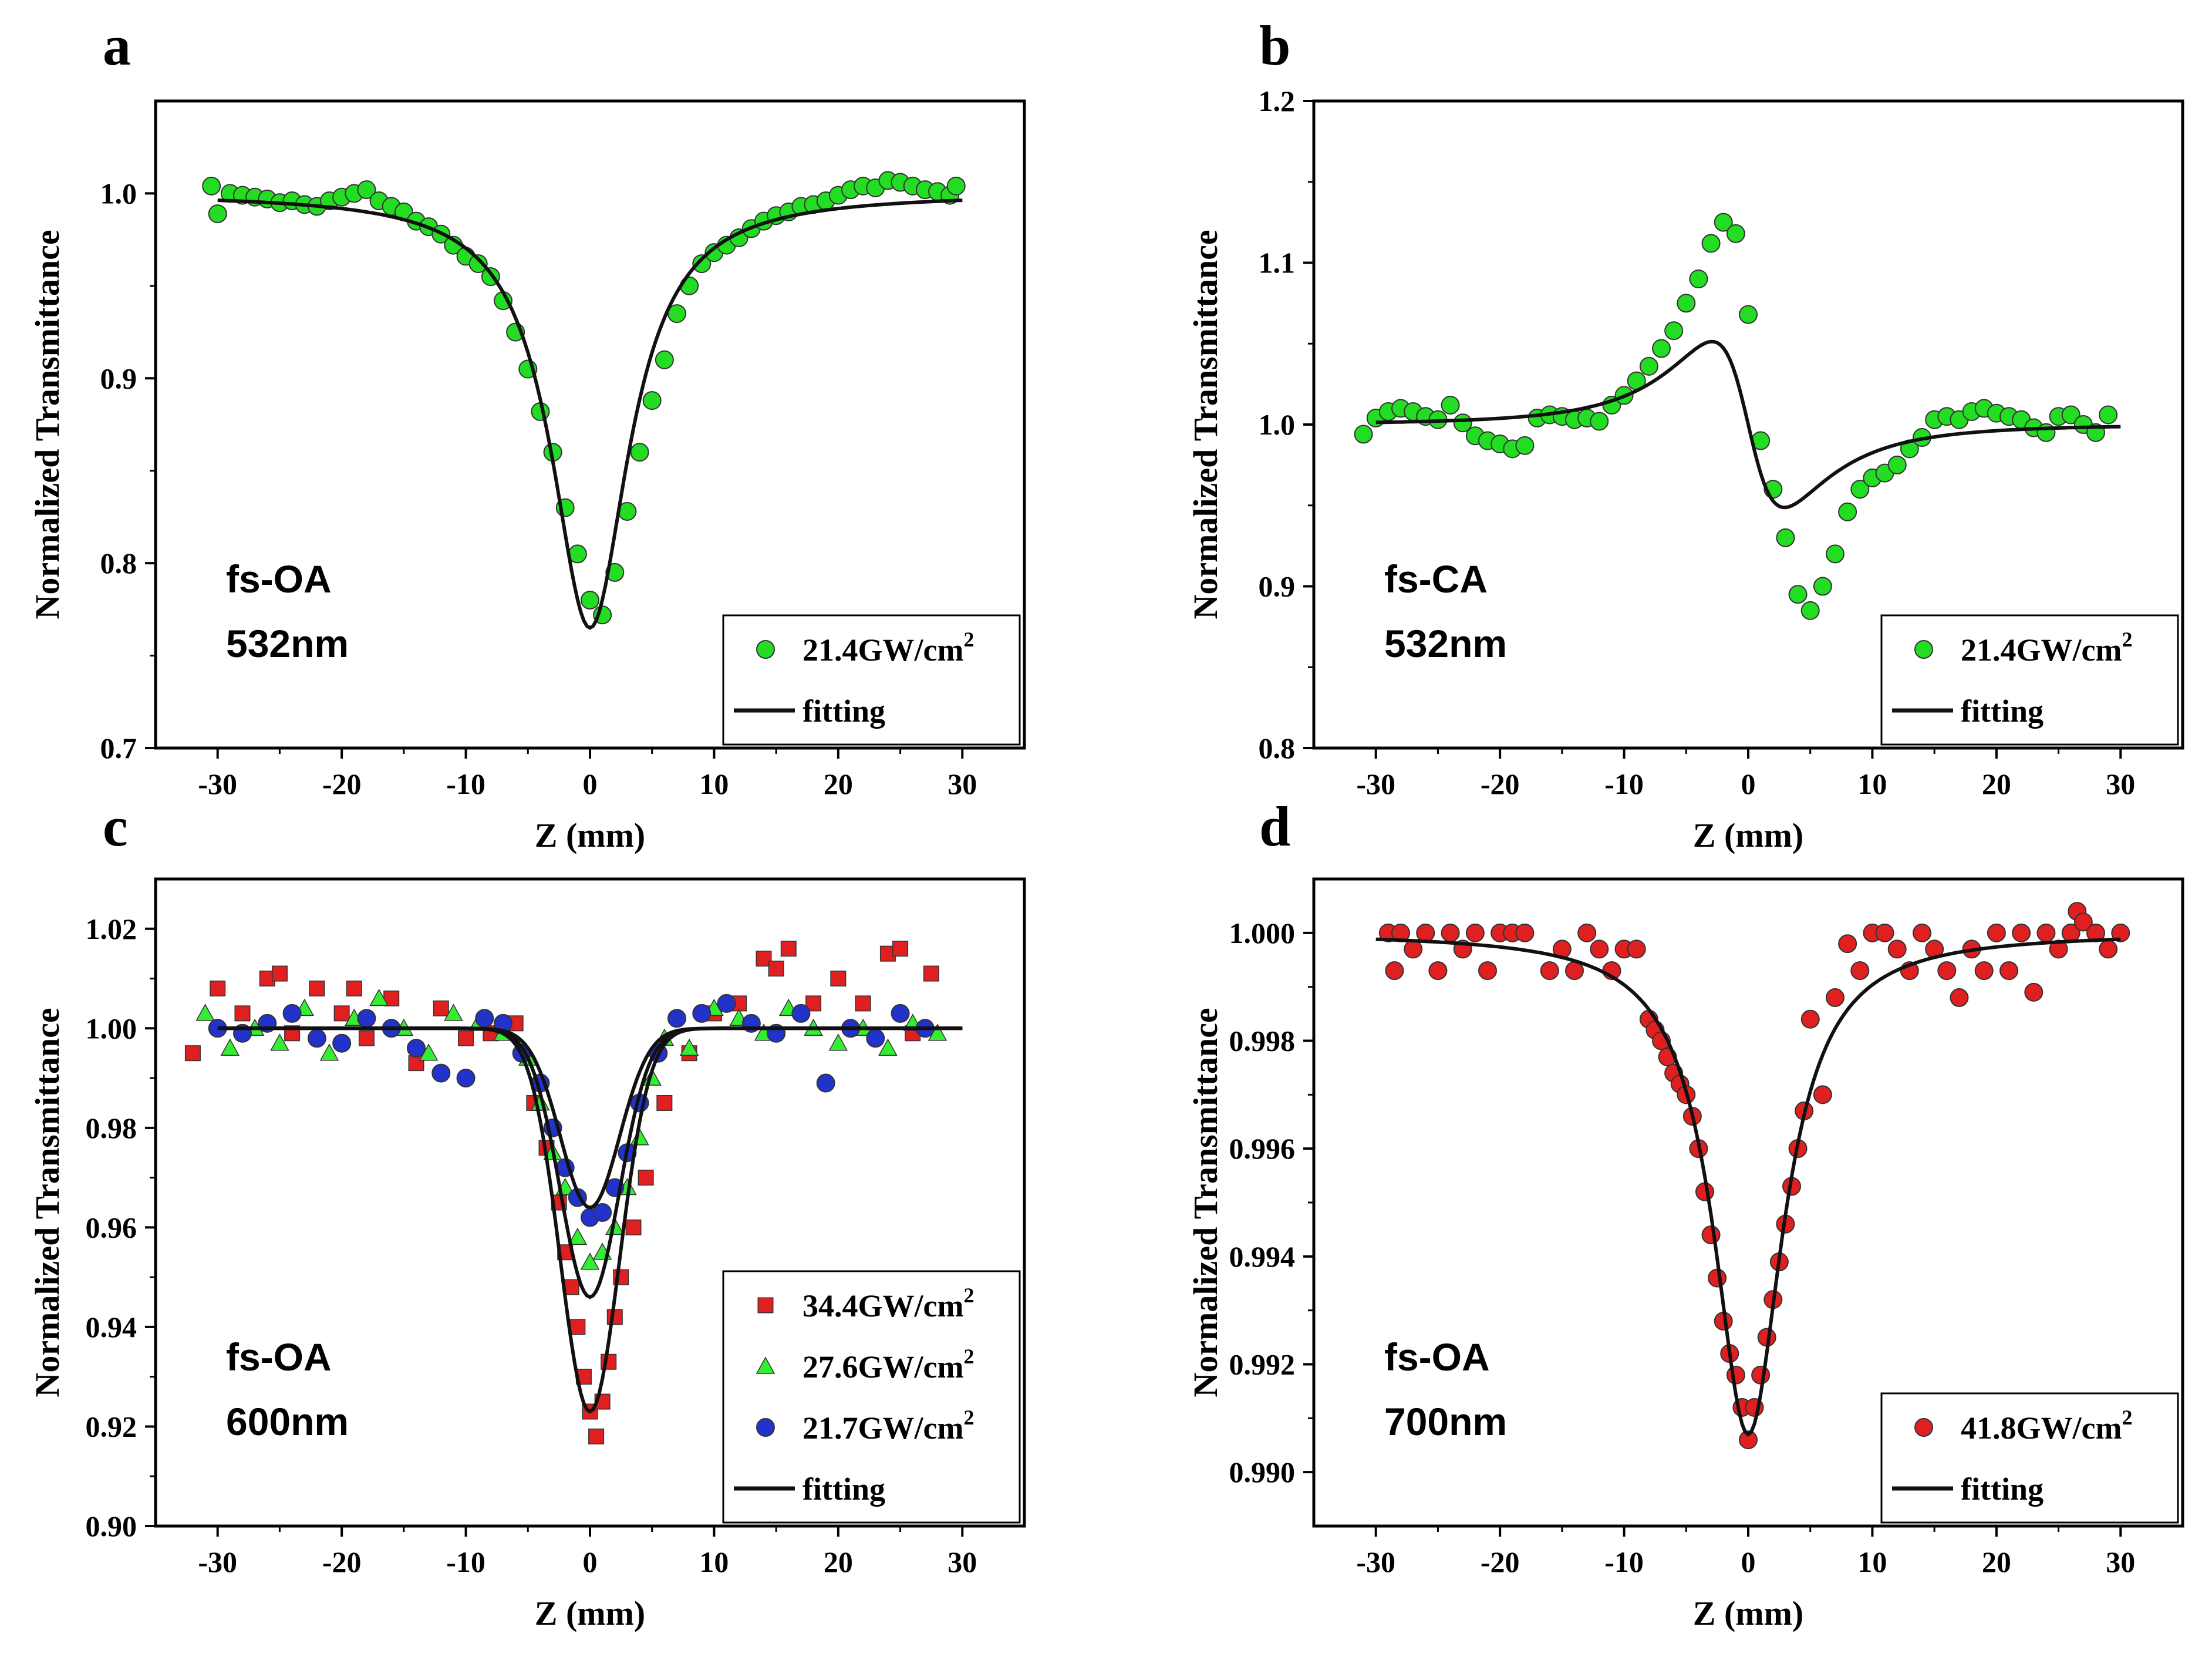 The height and width of the screenshot is (1657, 2212). What do you see at coordinates (1436, 579) in the screenshot?
I see `annotation-mode: fs-CA` at bounding box center [1436, 579].